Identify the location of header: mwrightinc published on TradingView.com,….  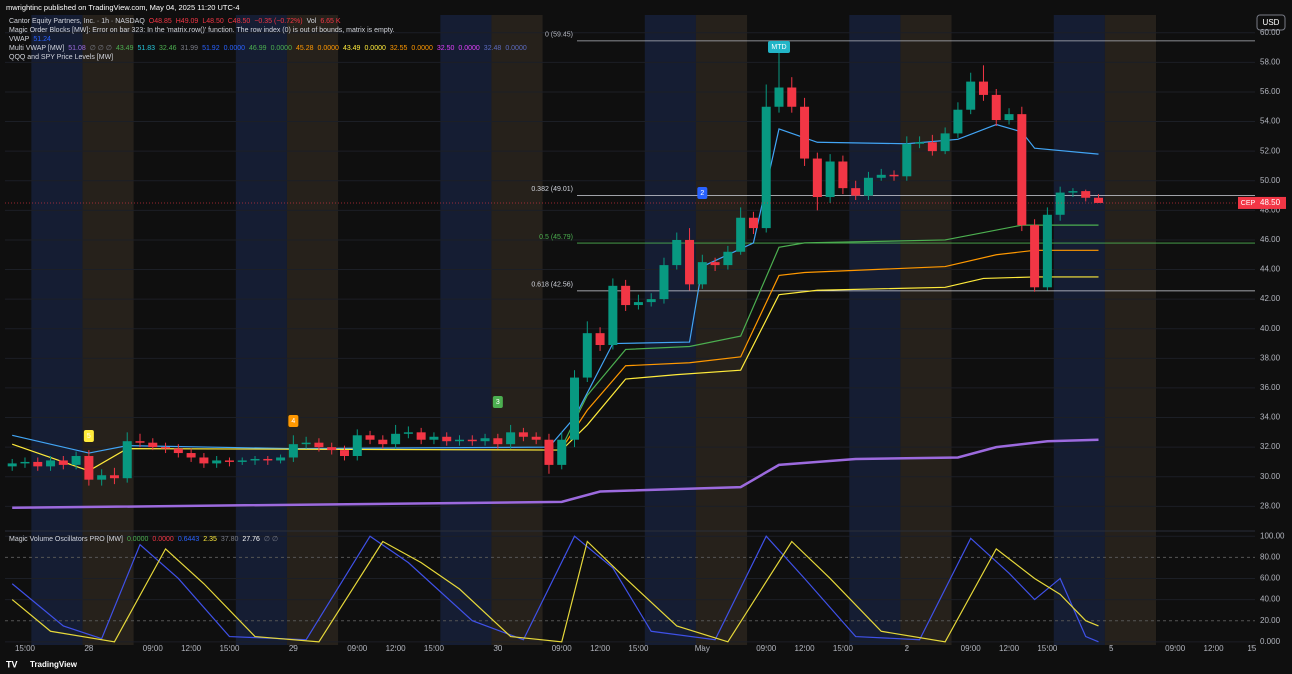
(123, 7).